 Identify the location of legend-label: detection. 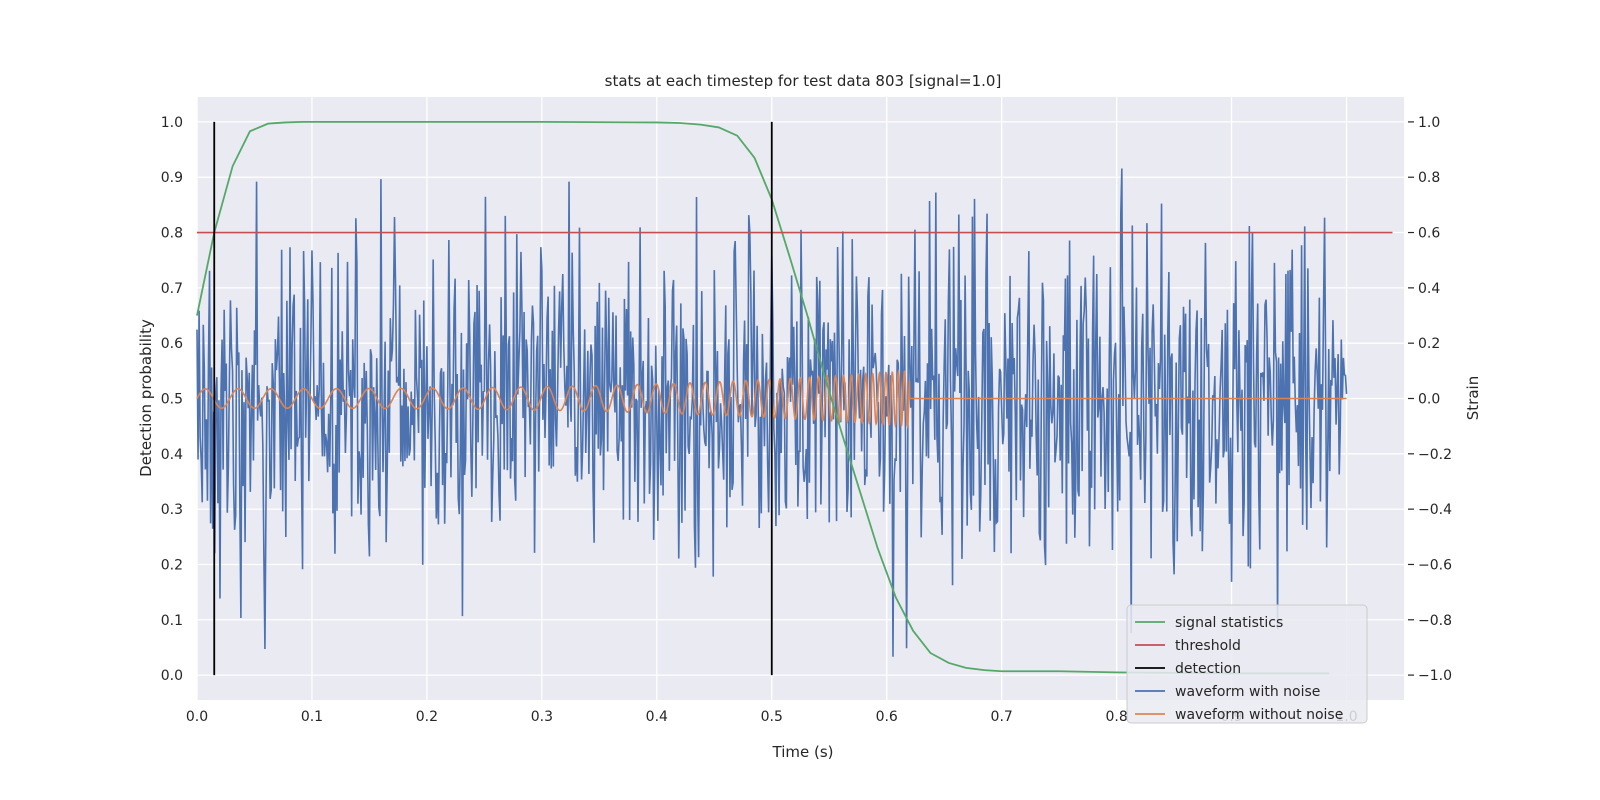
(1208, 669).